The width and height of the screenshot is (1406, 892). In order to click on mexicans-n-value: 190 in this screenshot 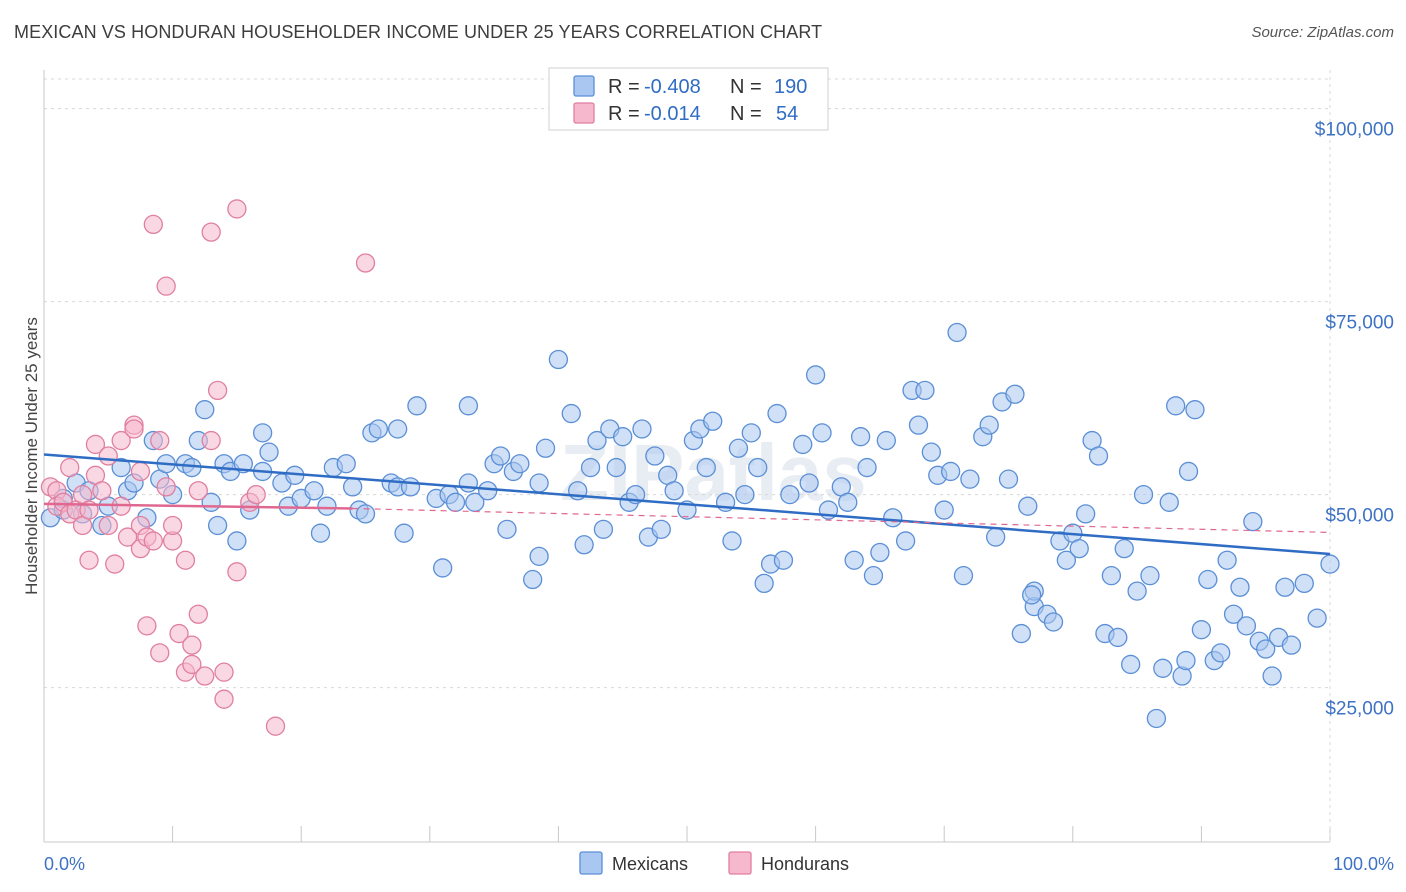, I will do `click(790, 87)`.